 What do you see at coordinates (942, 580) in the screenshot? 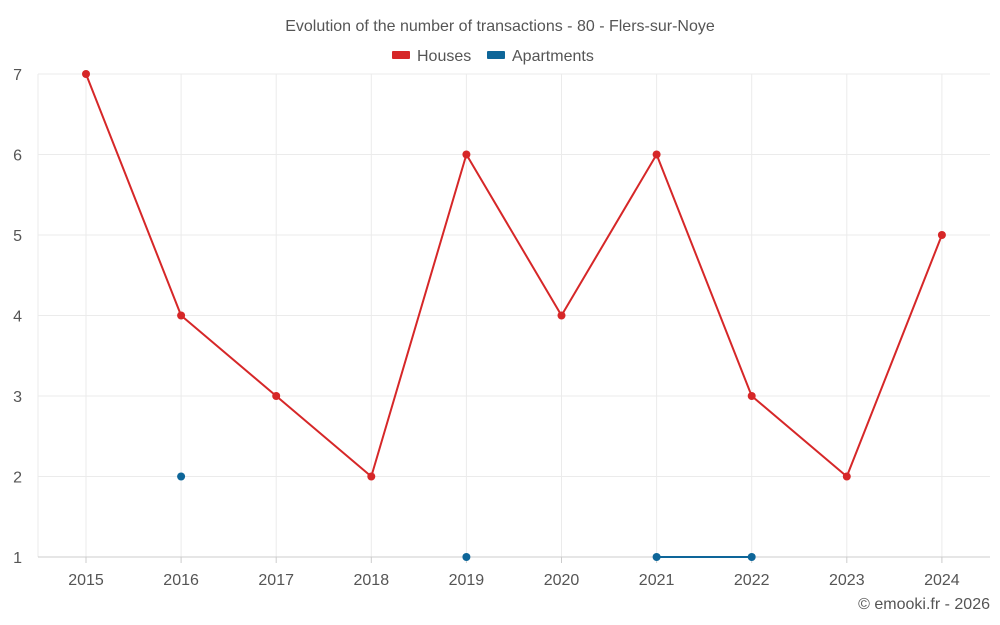
I see `x-tick-label: 2024` at bounding box center [942, 580].